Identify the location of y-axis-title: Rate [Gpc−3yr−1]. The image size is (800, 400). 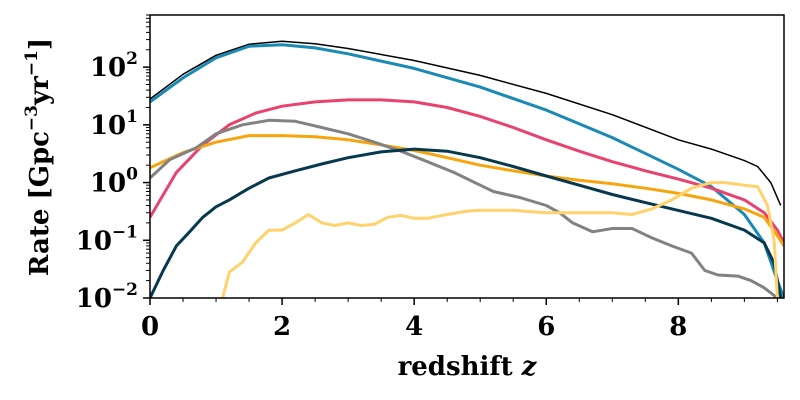
(38, 157).